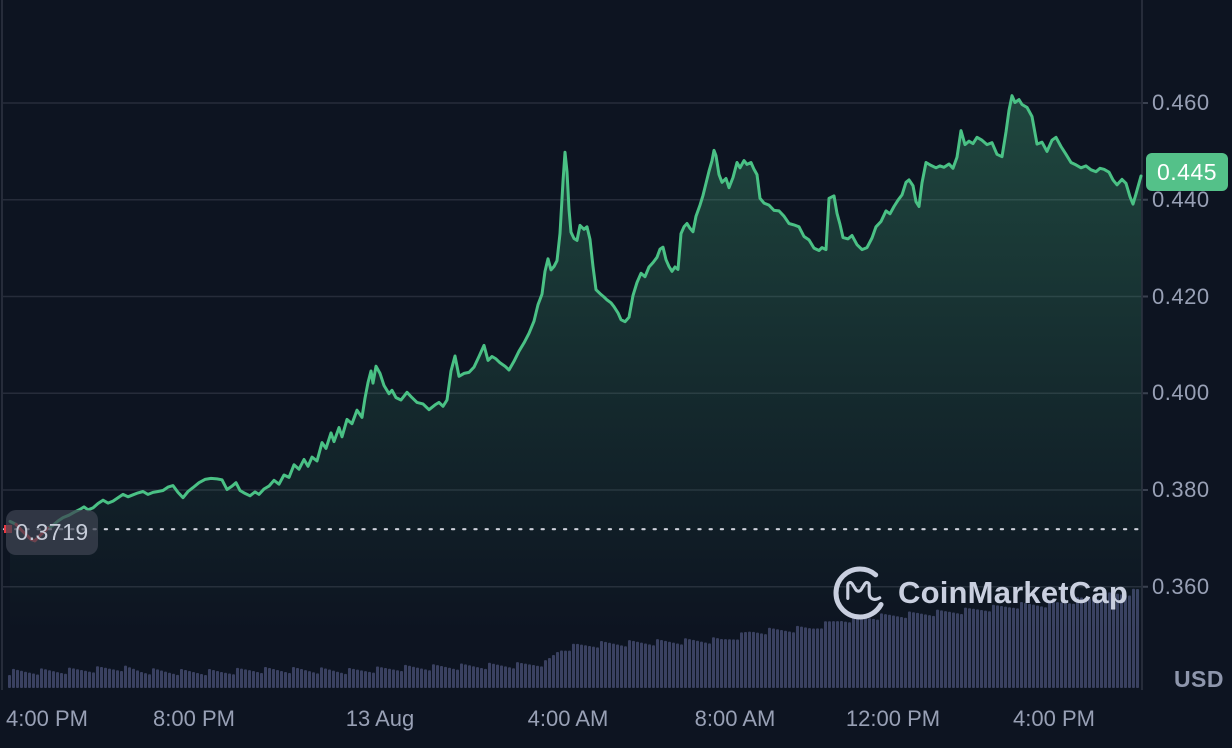  Describe the element at coordinates (1181, 489) in the screenshot. I see `y-tick-label: 0.380` at that location.